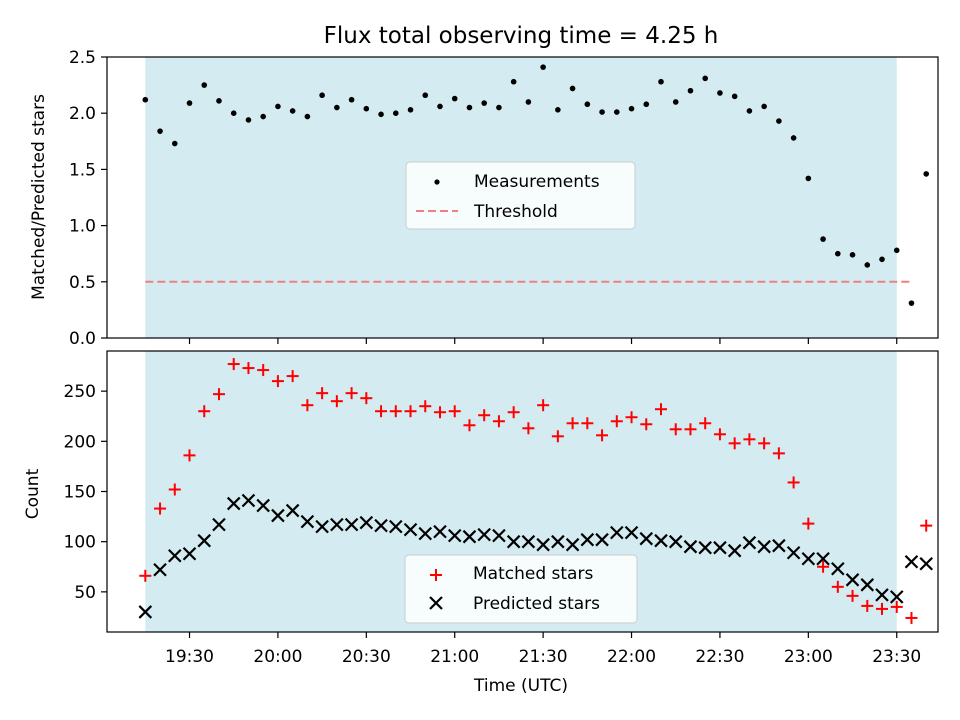  I want to click on x-tick-label: 22:00, so click(631, 657).